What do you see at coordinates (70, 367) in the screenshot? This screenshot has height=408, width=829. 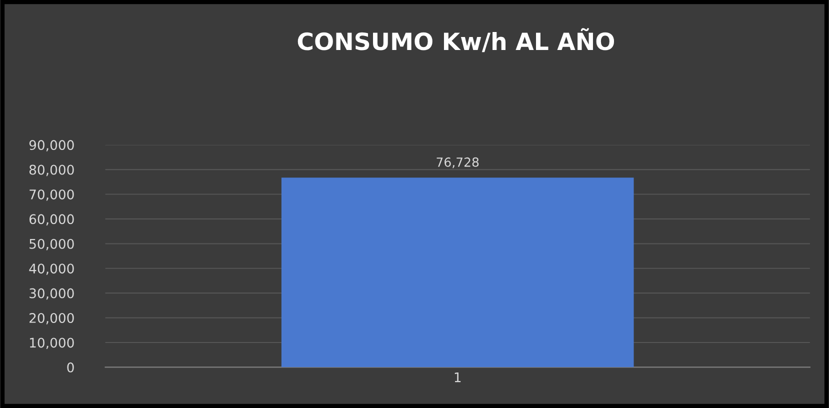 I see `y-tick-label: 0` at bounding box center [70, 367].